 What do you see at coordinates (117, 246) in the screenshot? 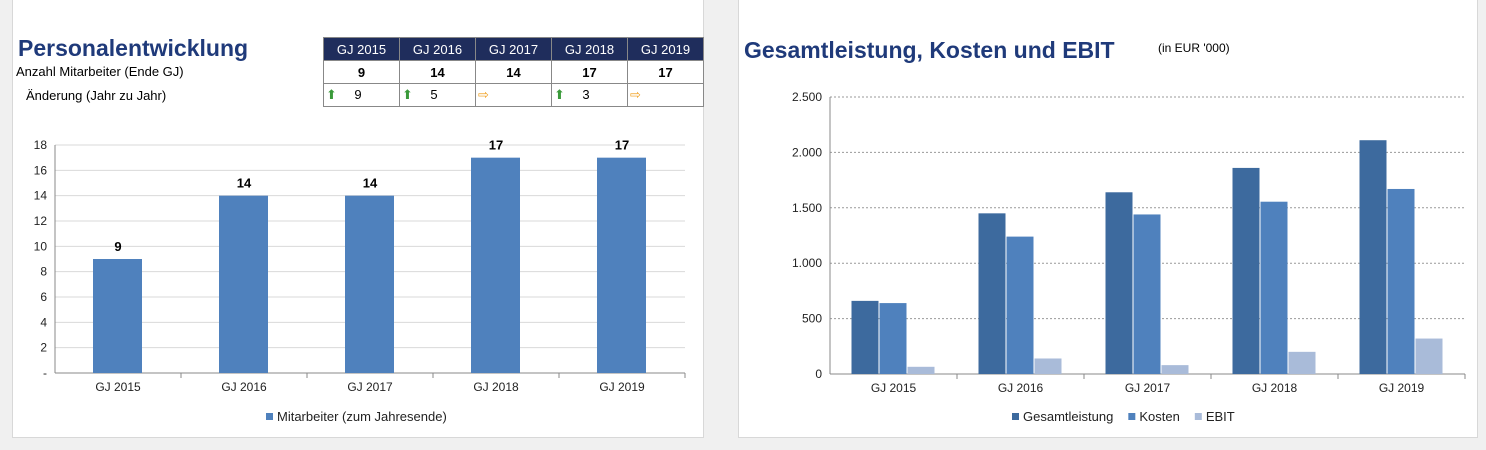
I see `data-label: 9` at bounding box center [117, 246].